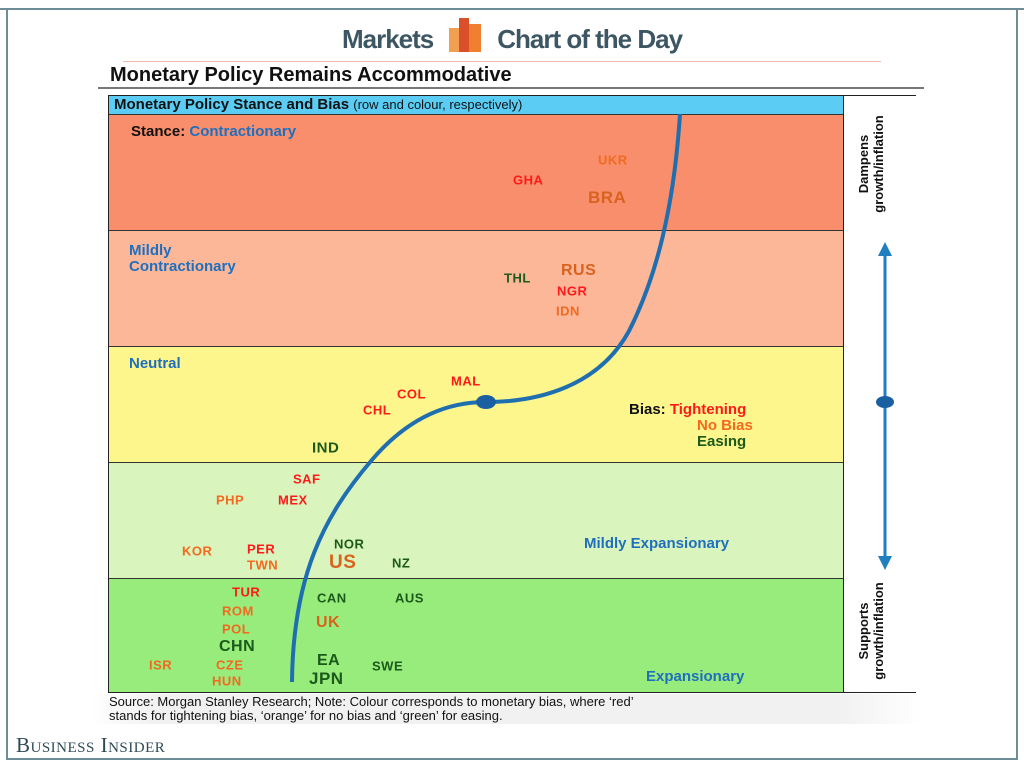 The width and height of the screenshot is (1024, 768). Describe the element at coordinates (293, 500) in the screenshot. I see `country-label-mex: MEX` at that location.